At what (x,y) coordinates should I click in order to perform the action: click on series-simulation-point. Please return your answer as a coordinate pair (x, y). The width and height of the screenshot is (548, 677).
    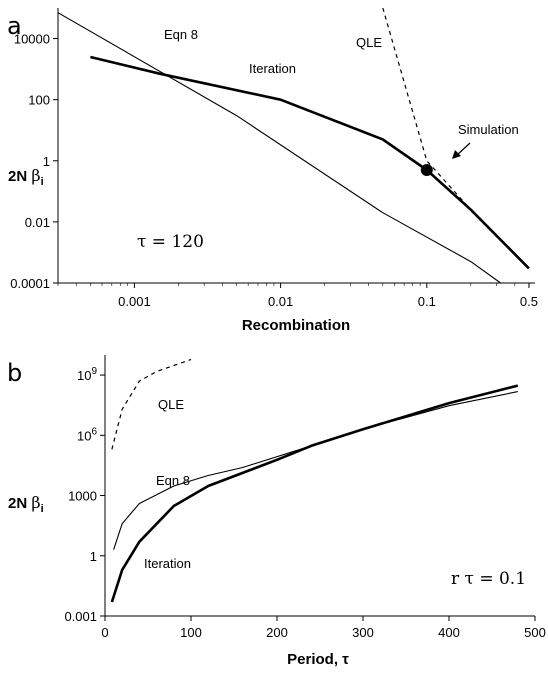
    Looking at the image, I should click on (426, 169).